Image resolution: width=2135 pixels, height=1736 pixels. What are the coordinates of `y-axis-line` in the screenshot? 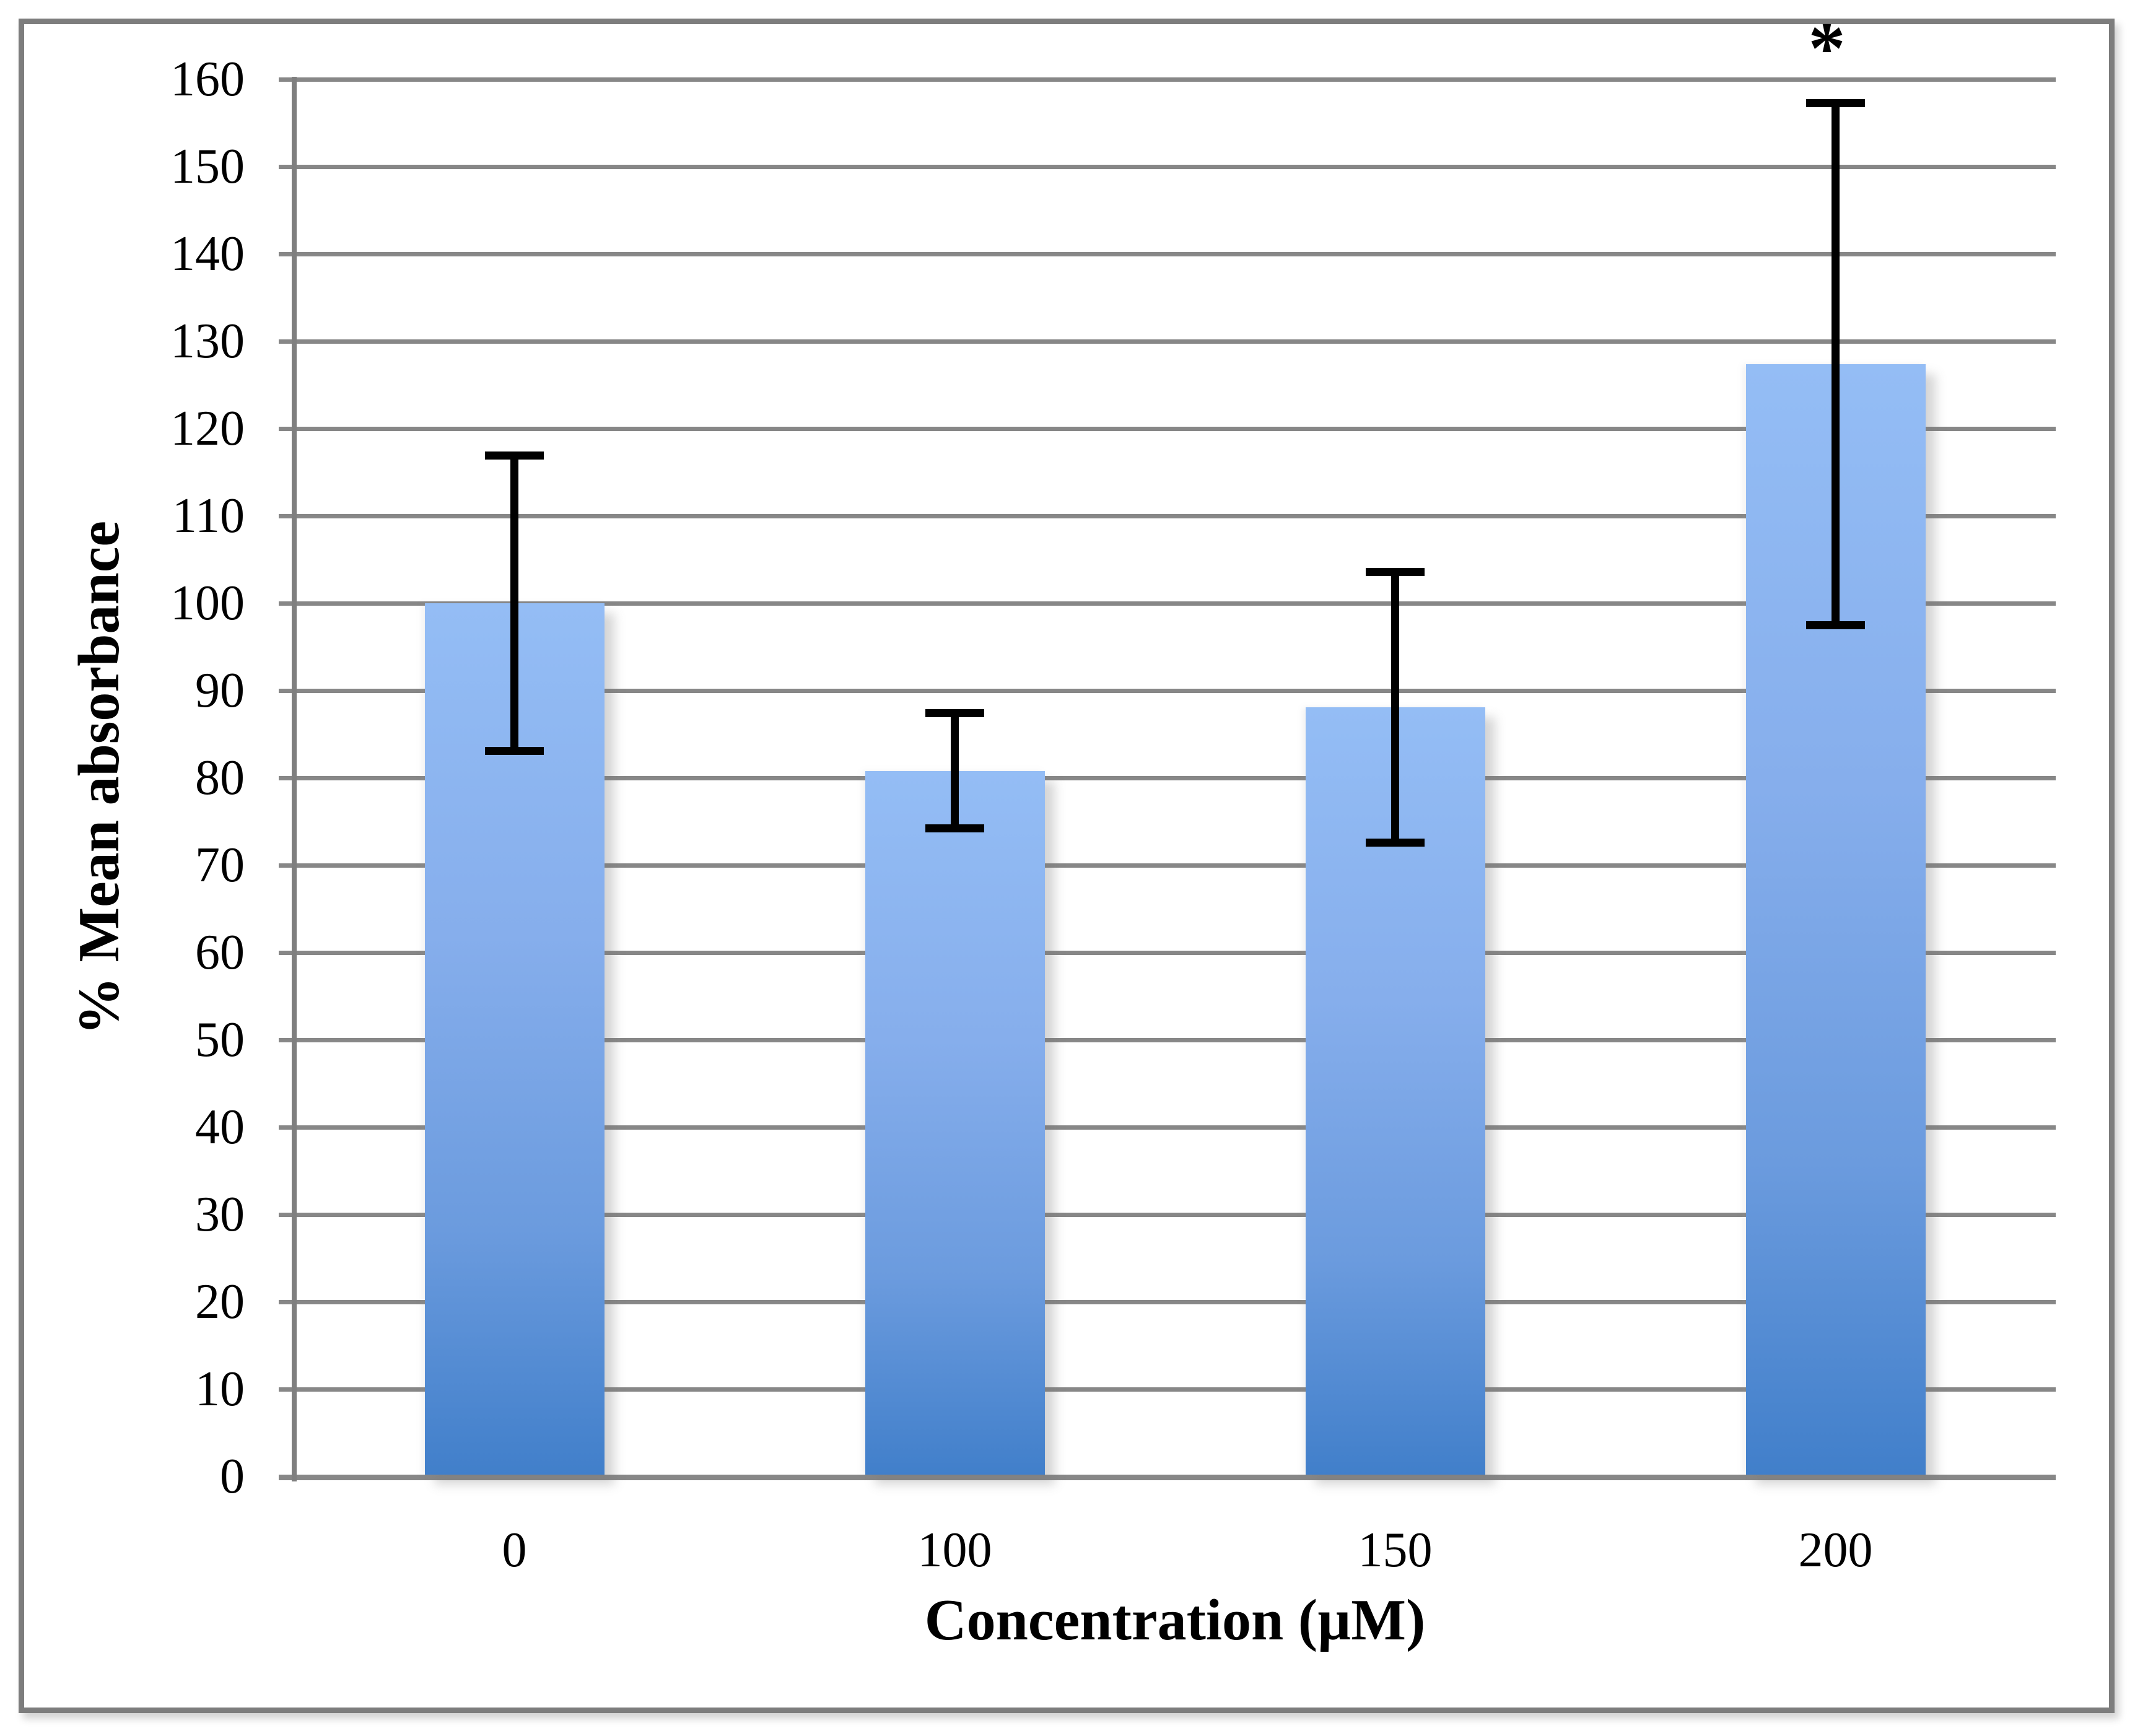 It's located at (294, 779).